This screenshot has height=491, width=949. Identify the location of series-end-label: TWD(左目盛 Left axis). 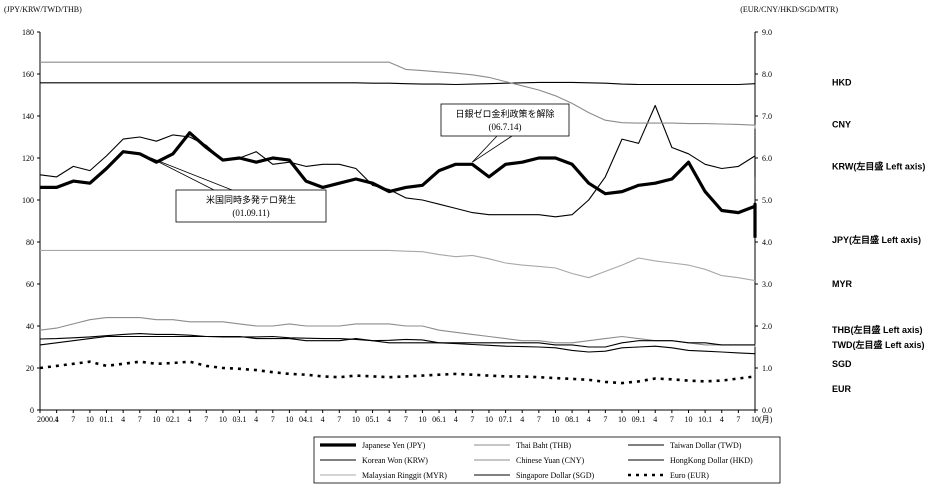
(878, 344).